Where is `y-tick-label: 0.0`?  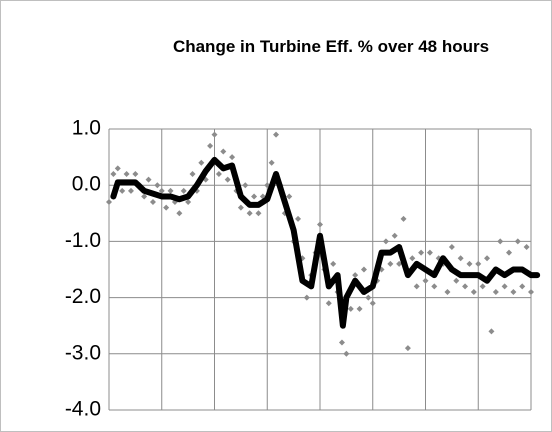 y-tick-label: 0.0 is located at coordinates (86, 184).